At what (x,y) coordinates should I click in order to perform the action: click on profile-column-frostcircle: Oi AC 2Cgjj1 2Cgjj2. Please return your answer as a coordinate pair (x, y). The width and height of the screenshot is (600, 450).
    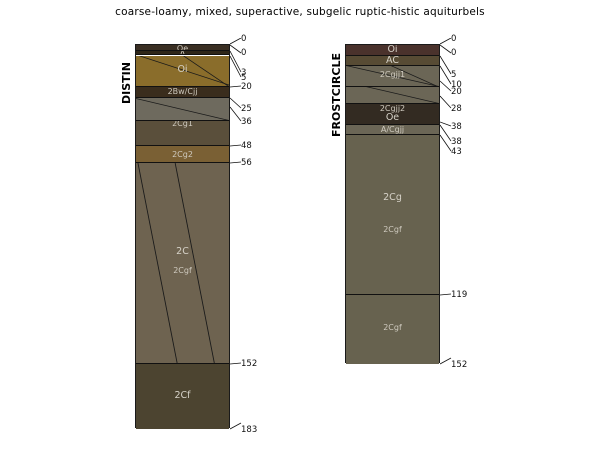
    Looking at the image, I should click on (392, 204).